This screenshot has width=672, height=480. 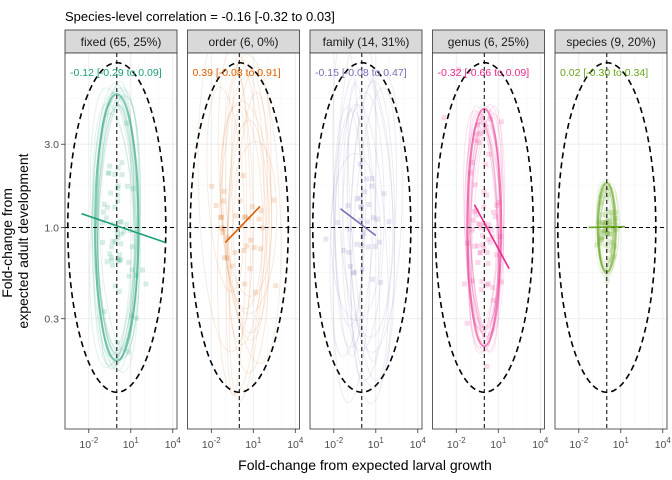 I want to click on y-axis-label-line-2: expected adult development, so click(x=23, y=240).